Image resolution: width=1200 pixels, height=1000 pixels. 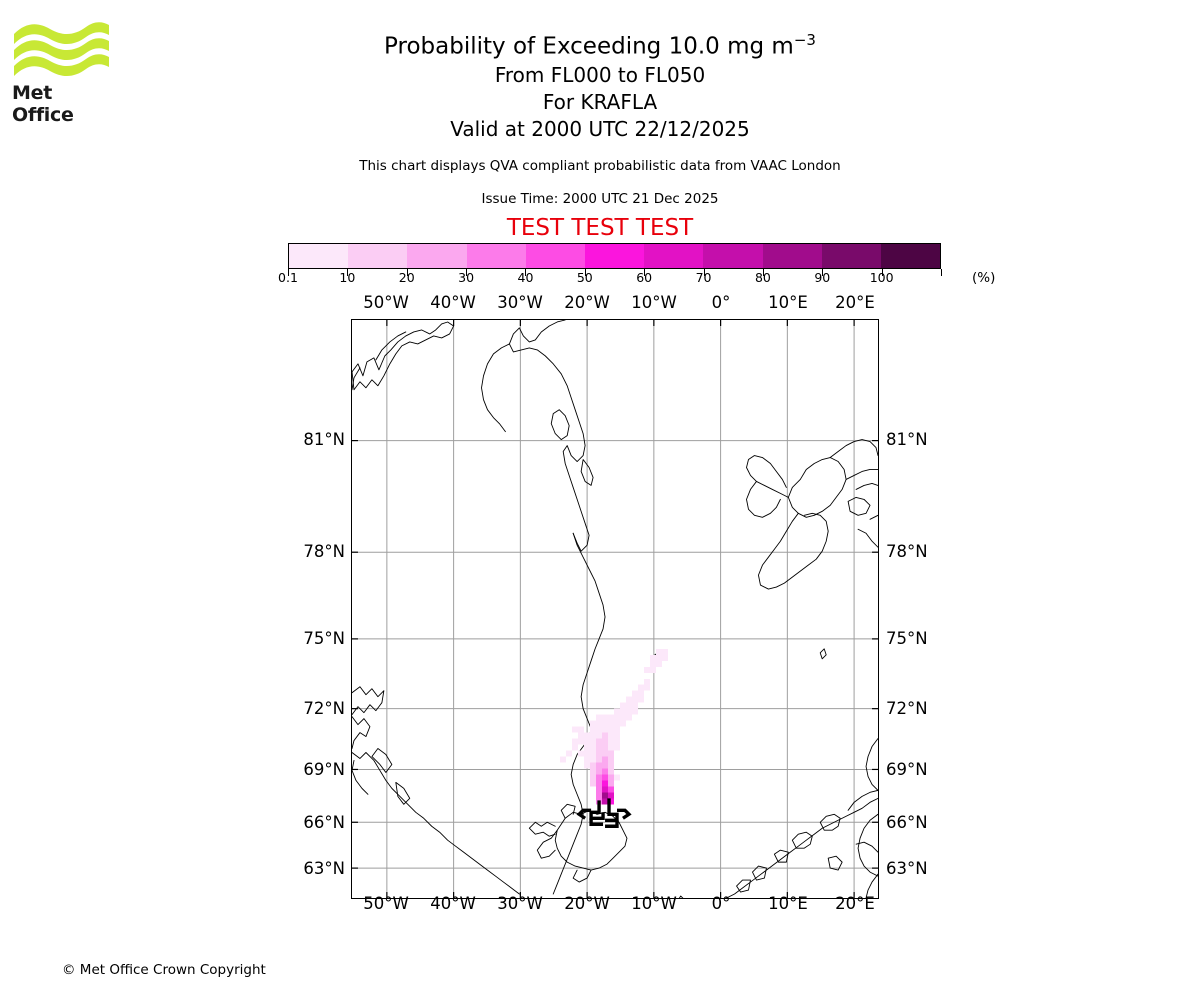 What do you see at coordinates (600, 102) in the screenshot?
I see `volcano-subtitle: For KRAFLA` at bounding box center [600, 102].